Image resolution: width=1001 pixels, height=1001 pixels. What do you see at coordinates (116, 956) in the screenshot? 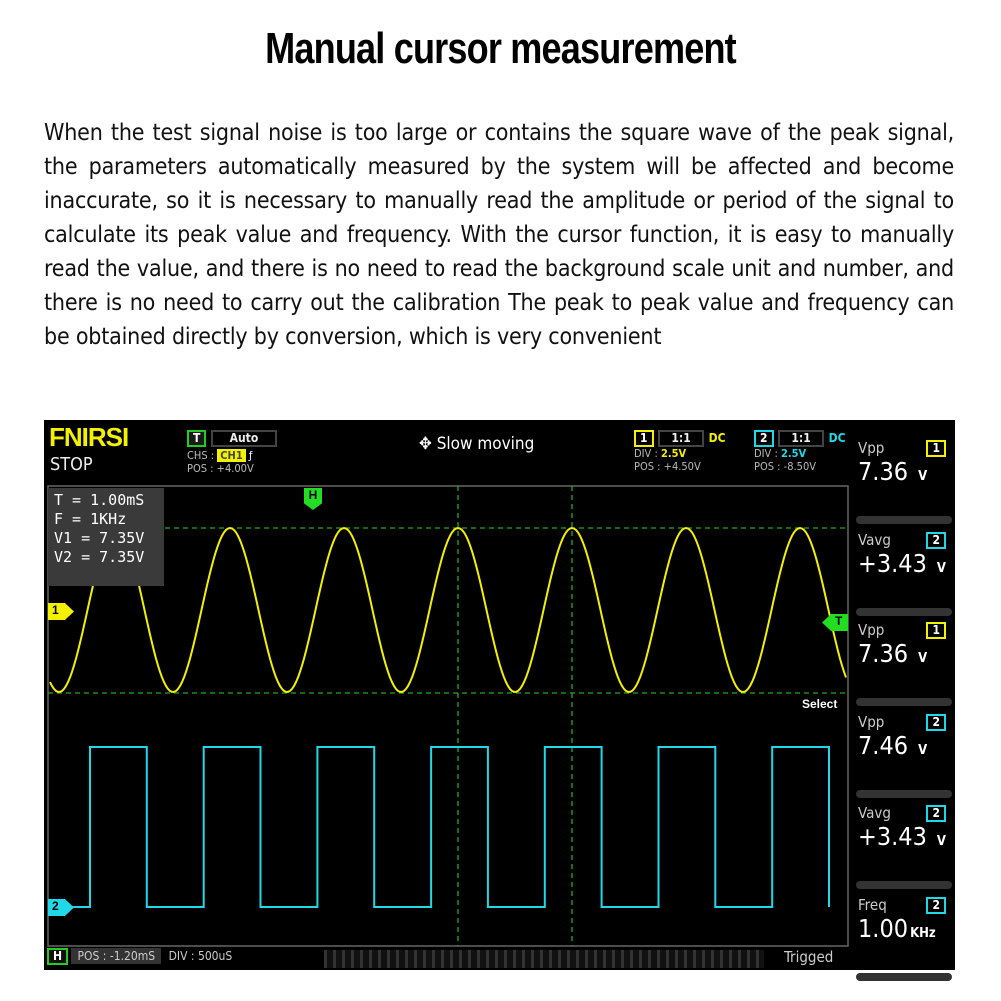
I see `h-pos: POS : -1.20mS` at bounding box center [116, 956].